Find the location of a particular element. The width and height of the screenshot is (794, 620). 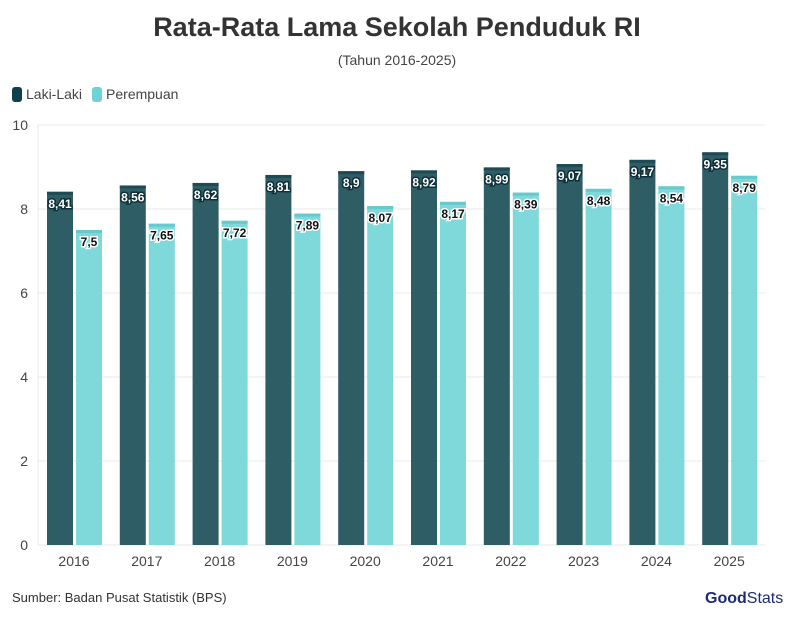

data-label: 8,41 is located at coordinates (60, 204).